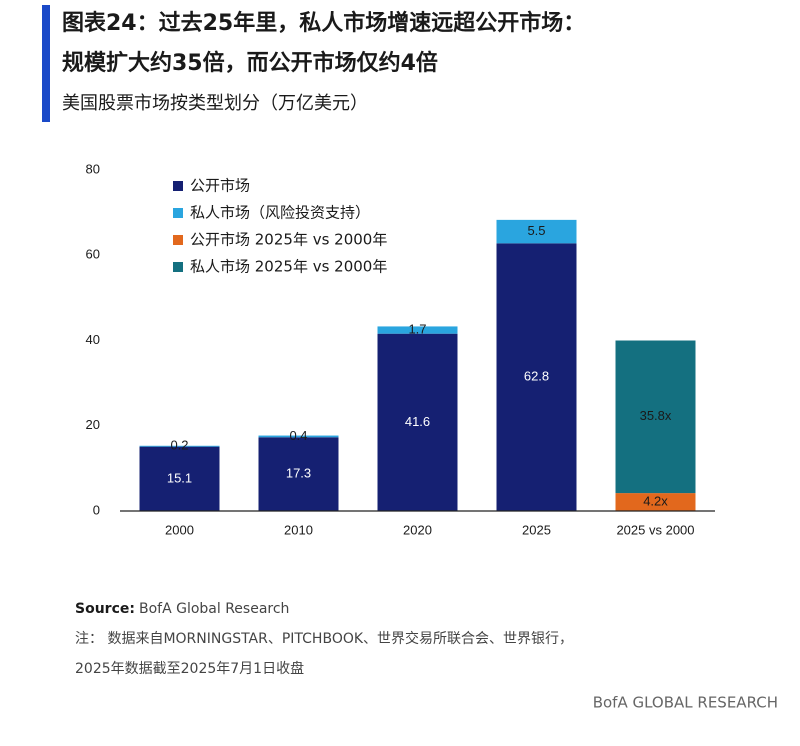  What do you see at coordinates (250, 63) in the screenshot?
I see `chart-title: 规模扩大约35倍，而公开市场仅约4倍` at bounding box center [250, 63].